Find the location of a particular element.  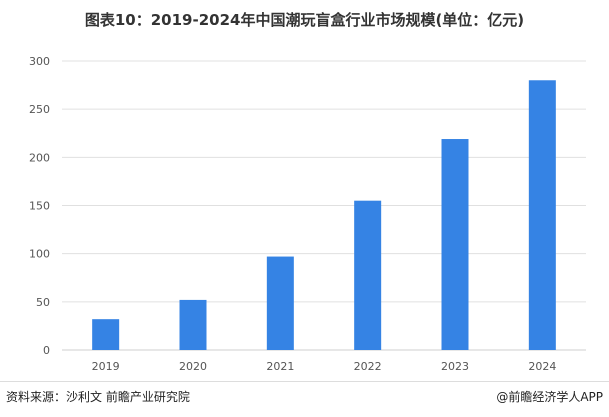

x-tick-label: 2022 is located at coordinates (368, 366).